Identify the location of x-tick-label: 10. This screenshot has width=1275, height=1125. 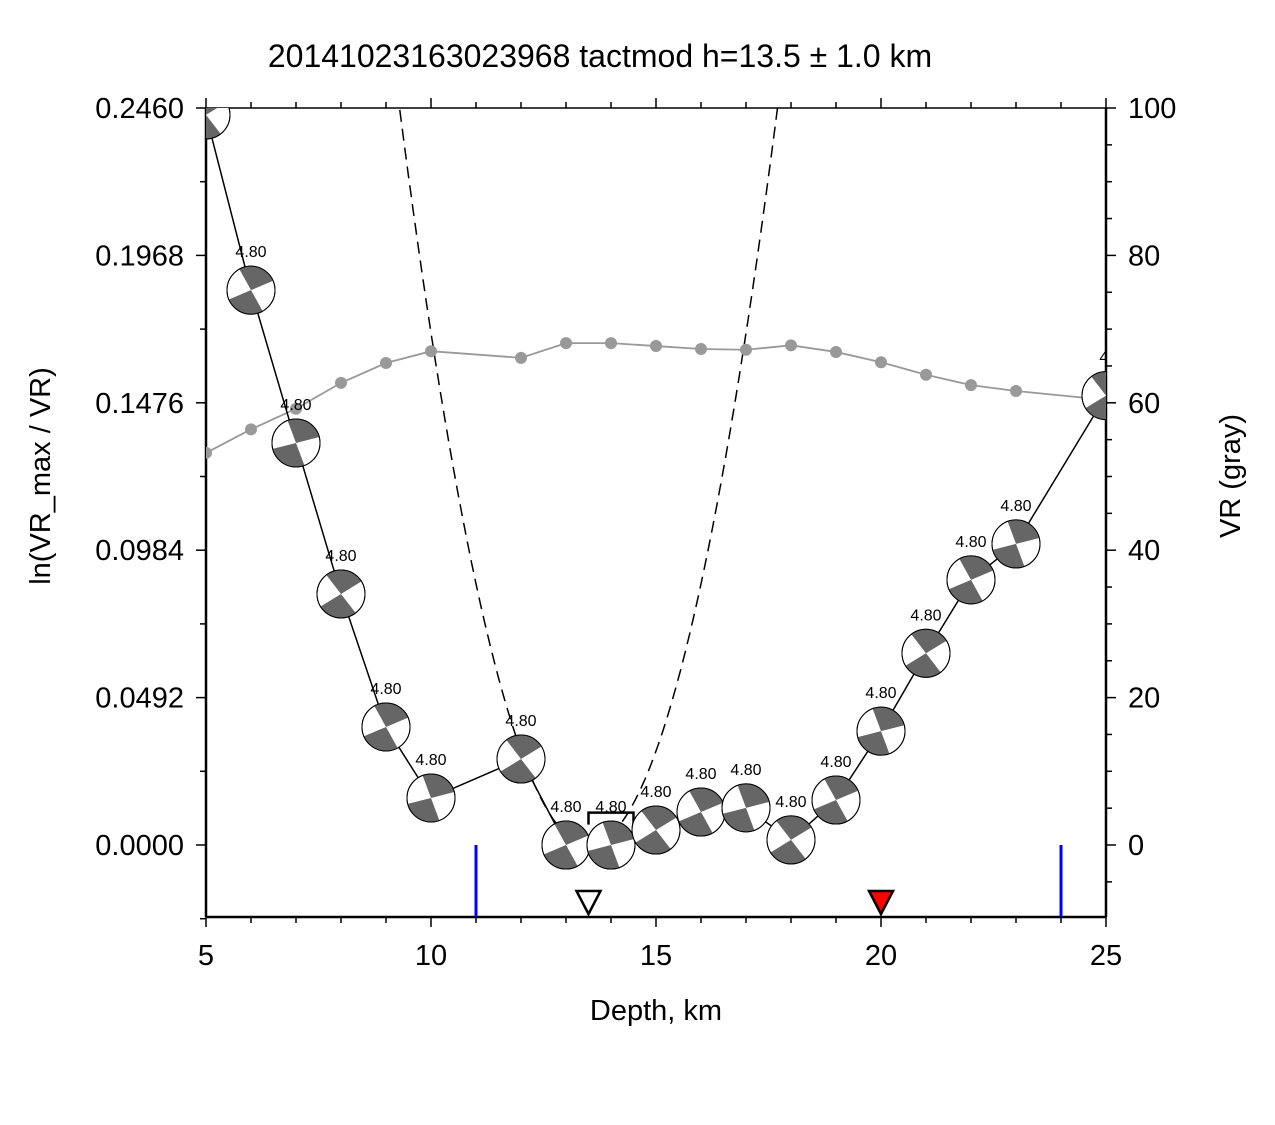
(431, 956).